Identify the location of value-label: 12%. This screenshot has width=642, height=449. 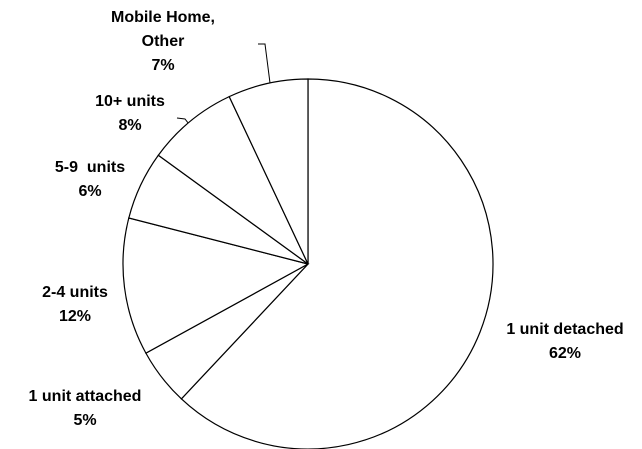
(75, 316).